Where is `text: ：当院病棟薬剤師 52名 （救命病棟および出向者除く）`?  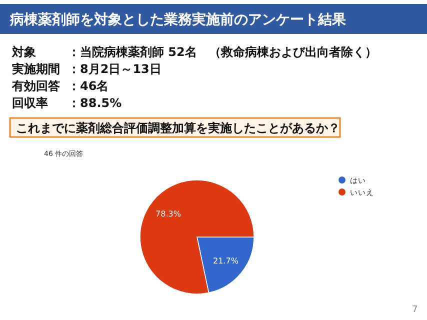 text: ：当院病棟薬剤師 52名 （救命病棟および出向者除く） is located at coordinates (222, 52).